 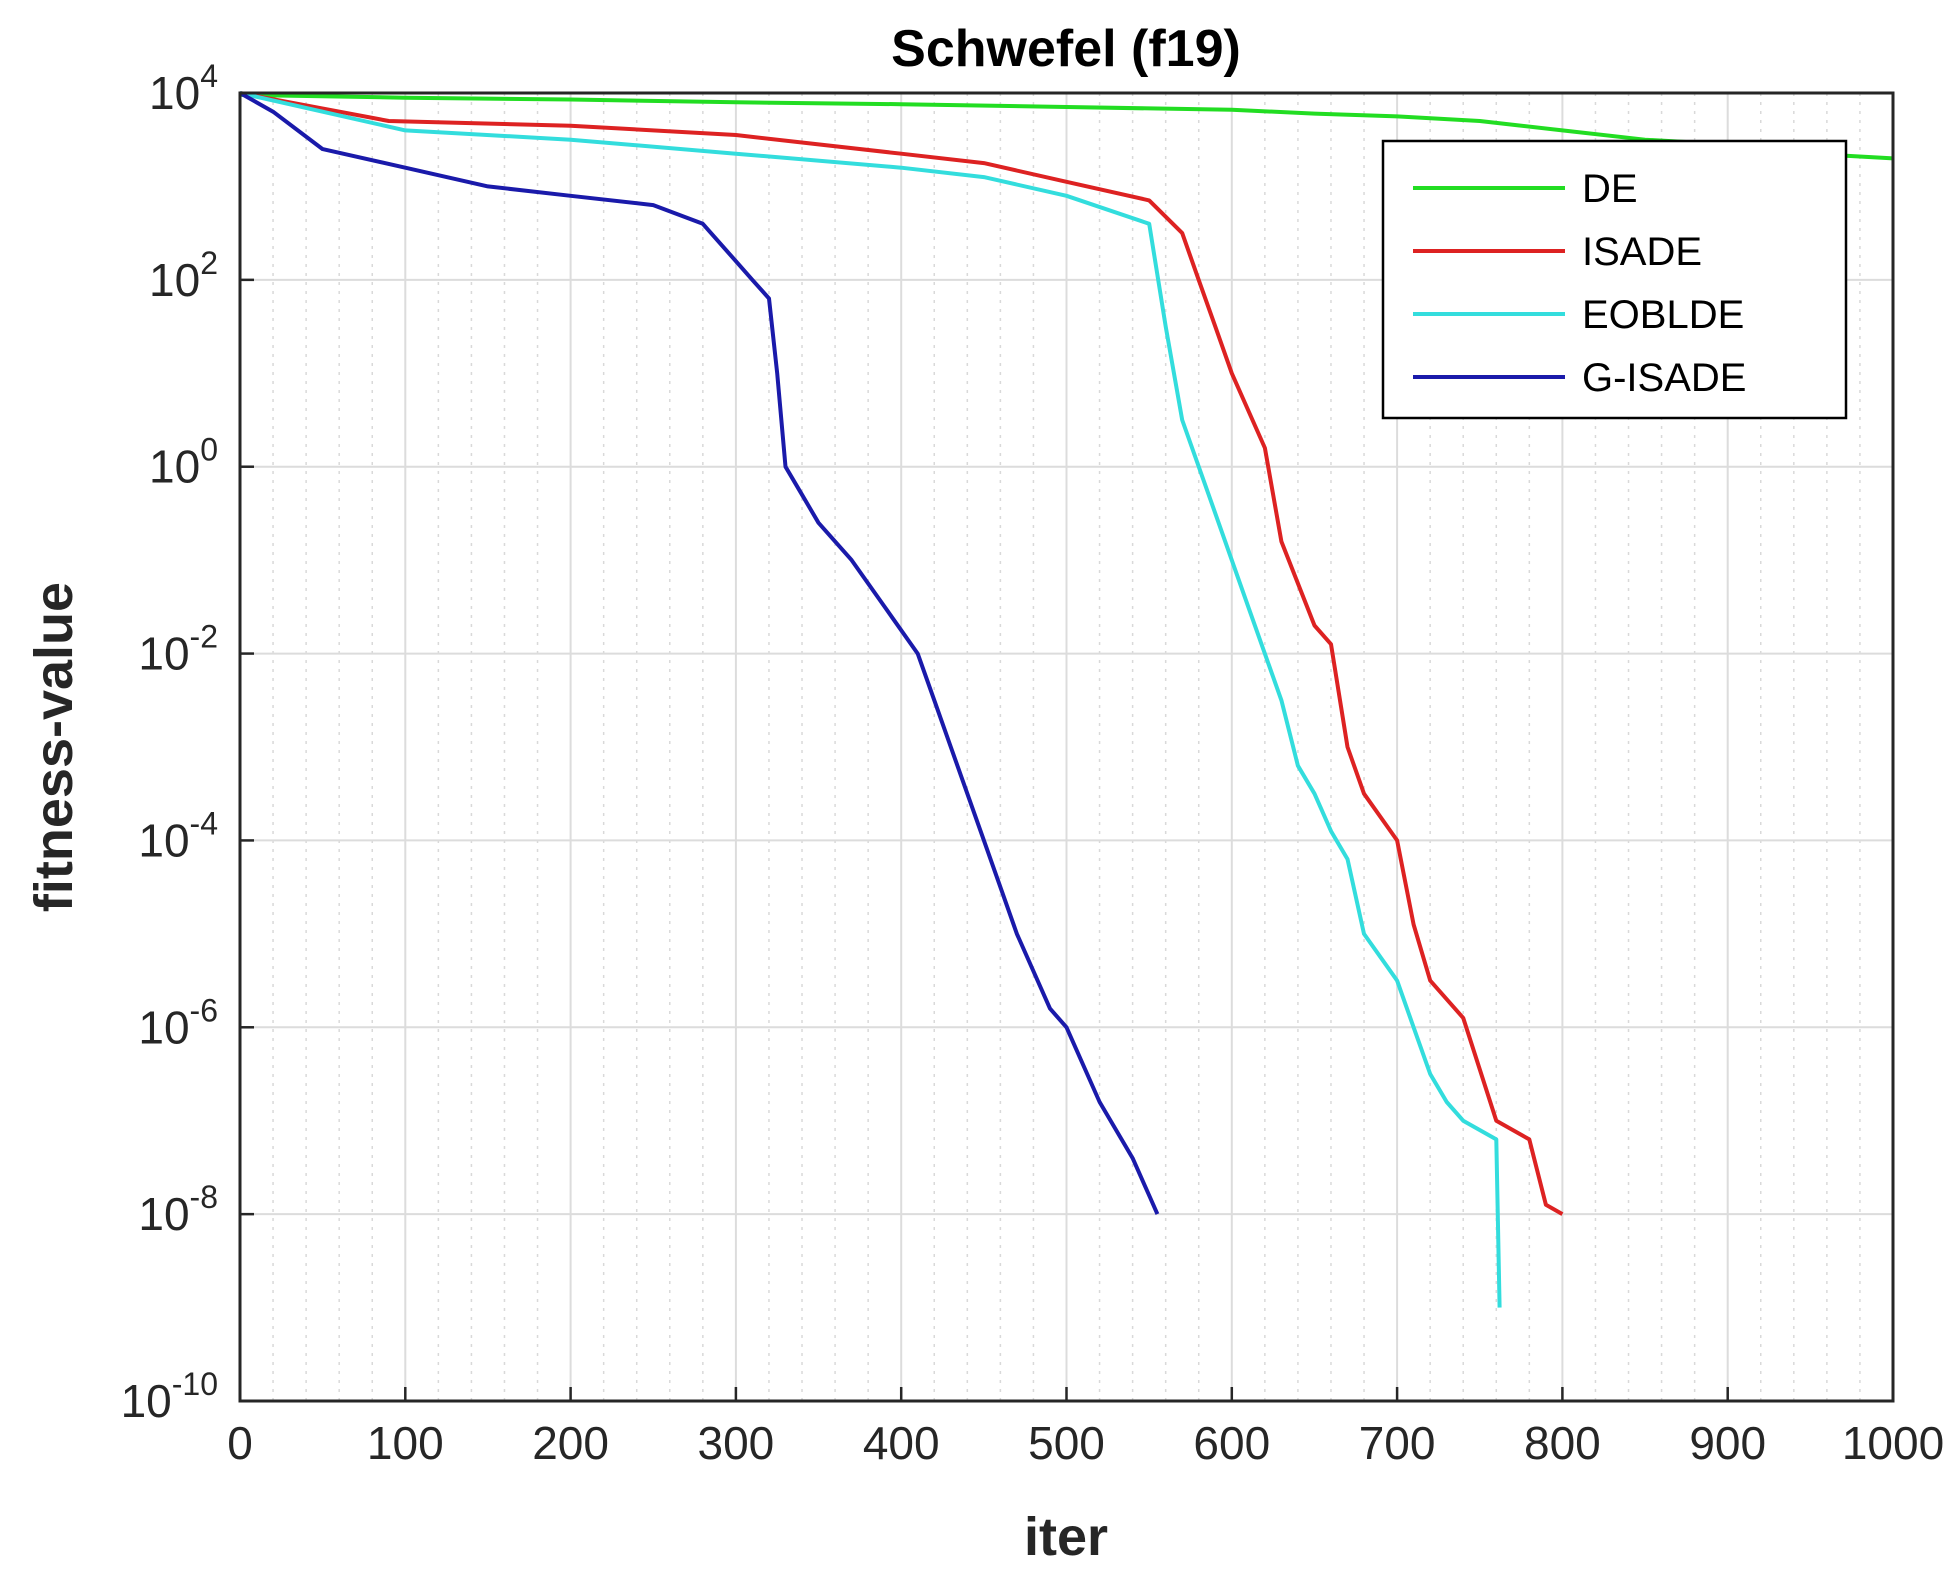 What do you see at coordinates (183, 462) in the screenshot?
I see `y-tick-label: 10⁰` at bounding box center [183, 462].